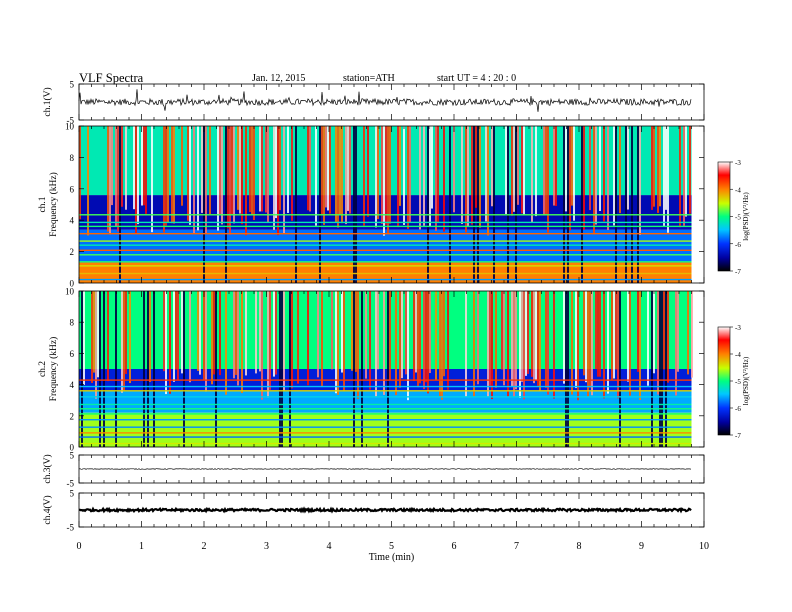 The width and height of the screenshot is (792, 612). What do you see at coordinates (53, 204) in the screenshot?
I see `y-axis-label: Frequency (kHz)` at bounding box center [53, 204].